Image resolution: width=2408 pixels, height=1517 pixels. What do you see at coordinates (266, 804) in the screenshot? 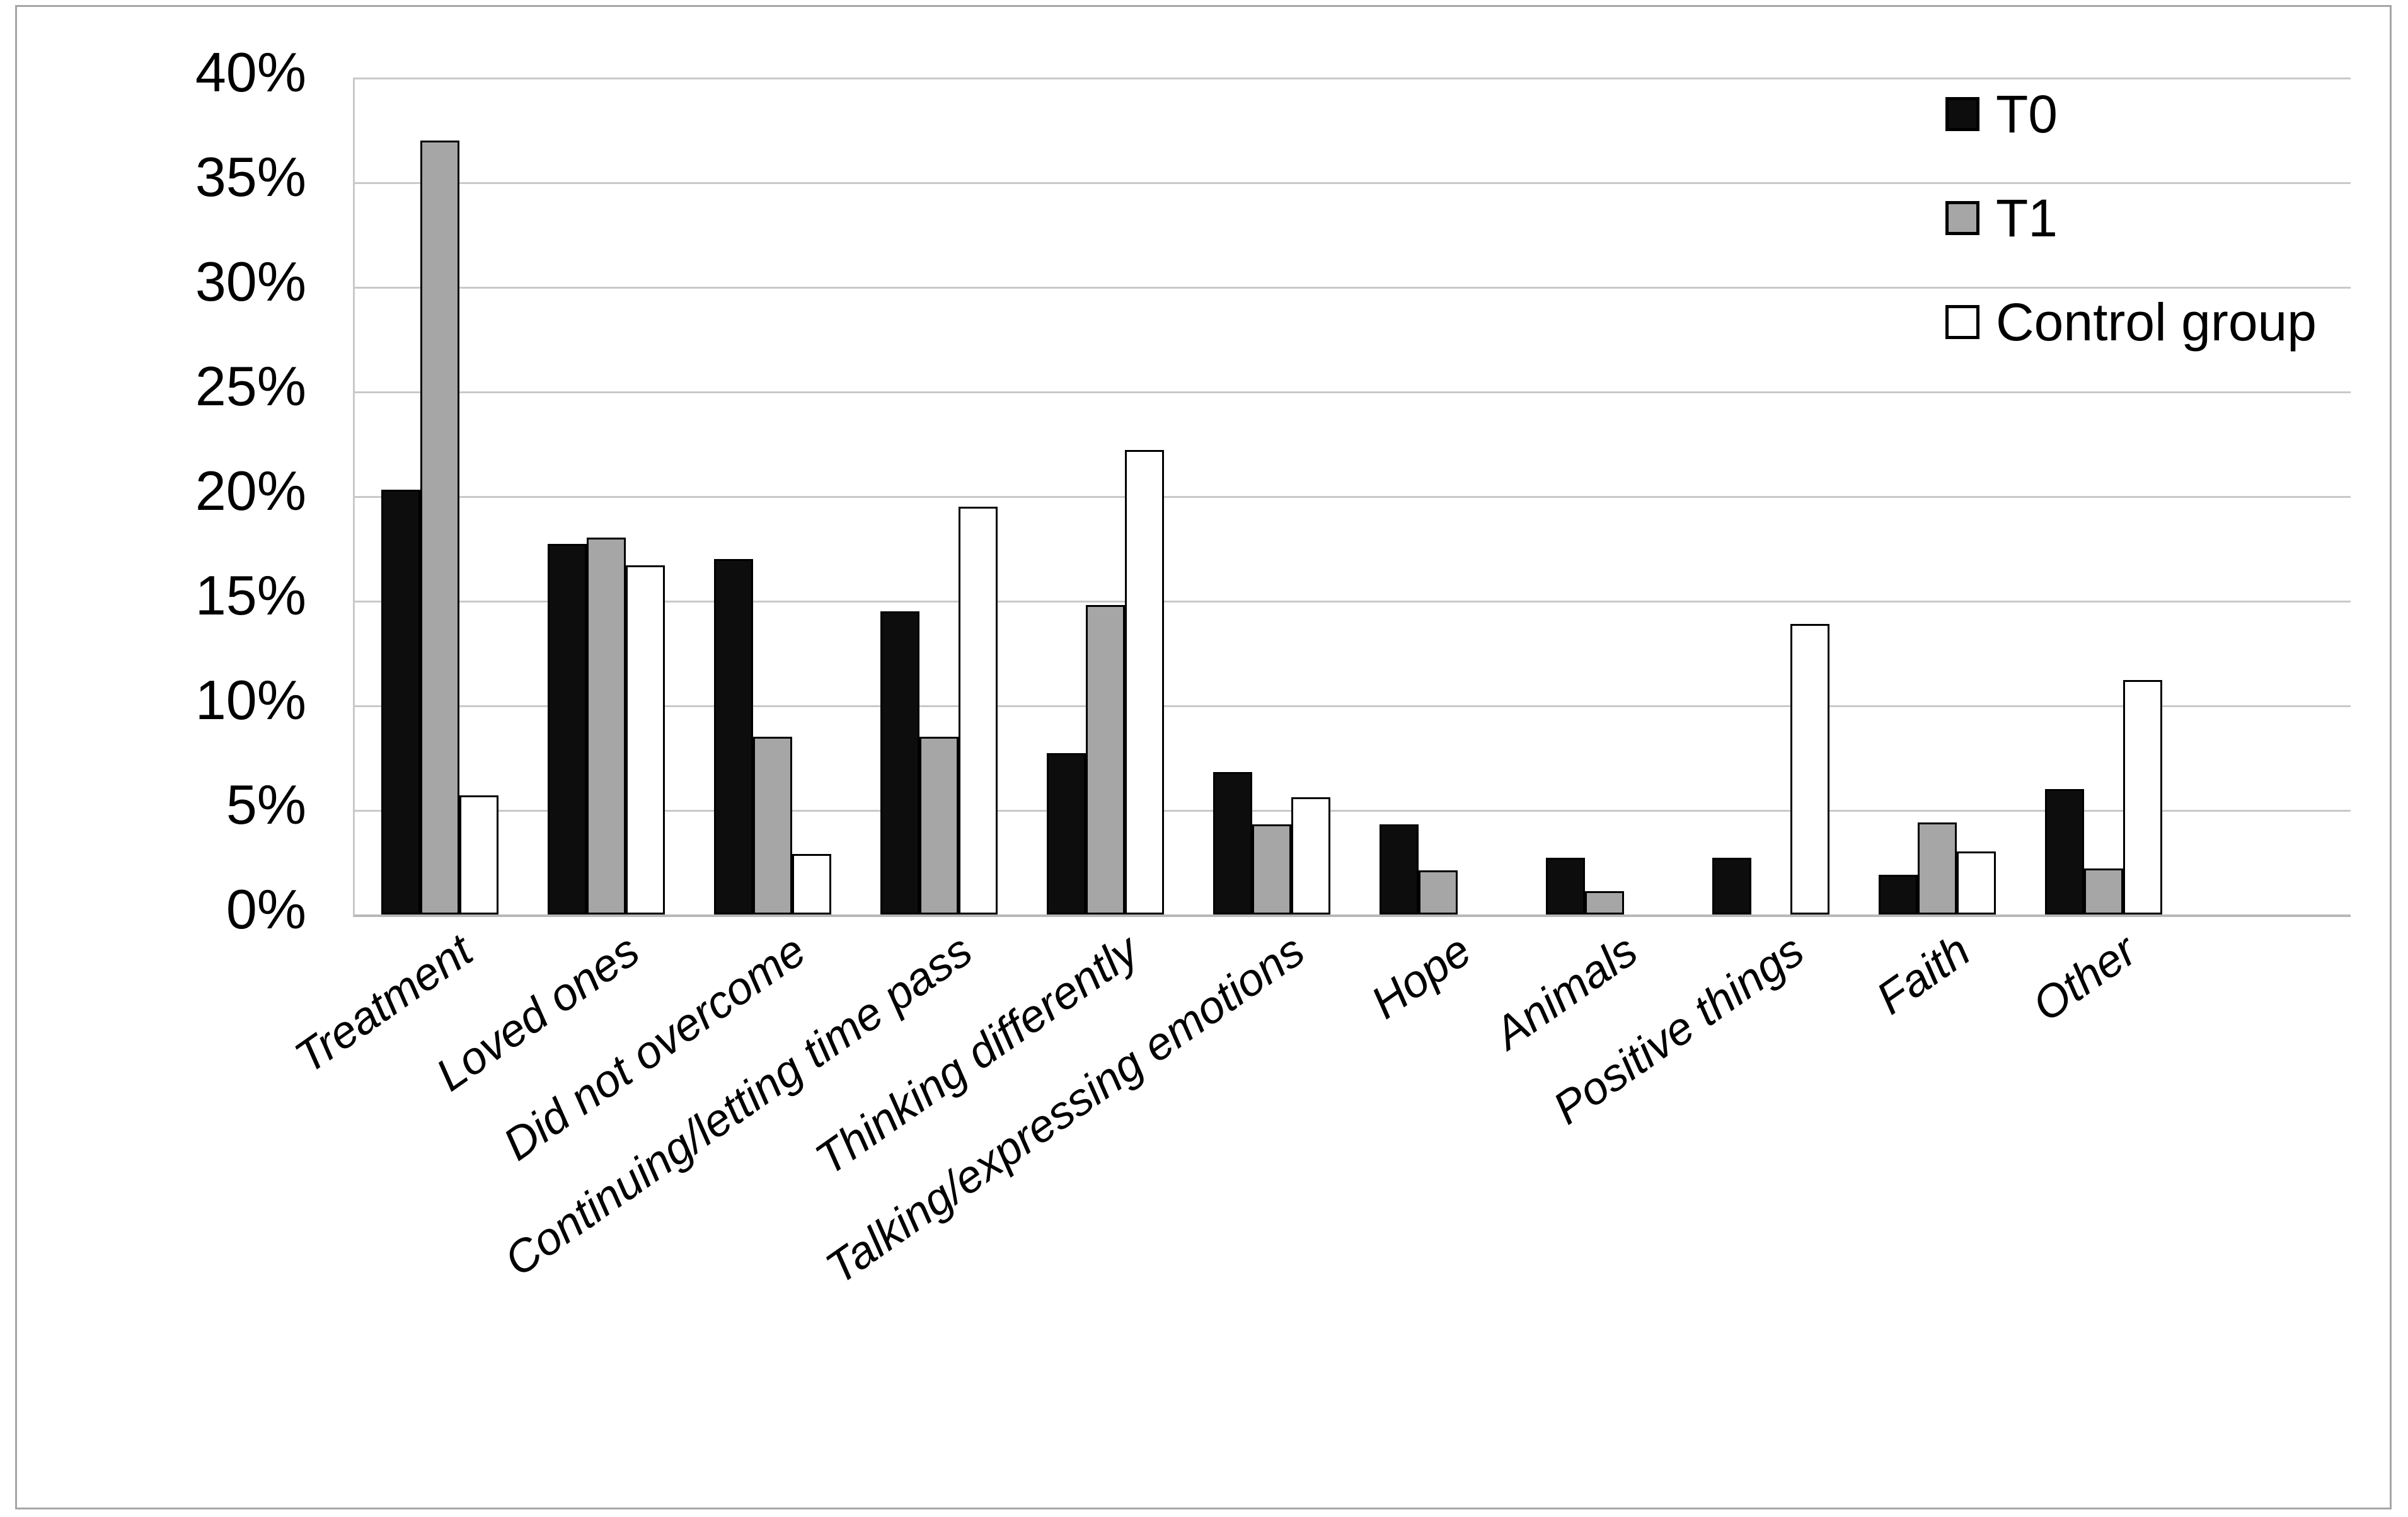
I see `y-tick-label-5pct: 5%` at bounding box center [266, 804].